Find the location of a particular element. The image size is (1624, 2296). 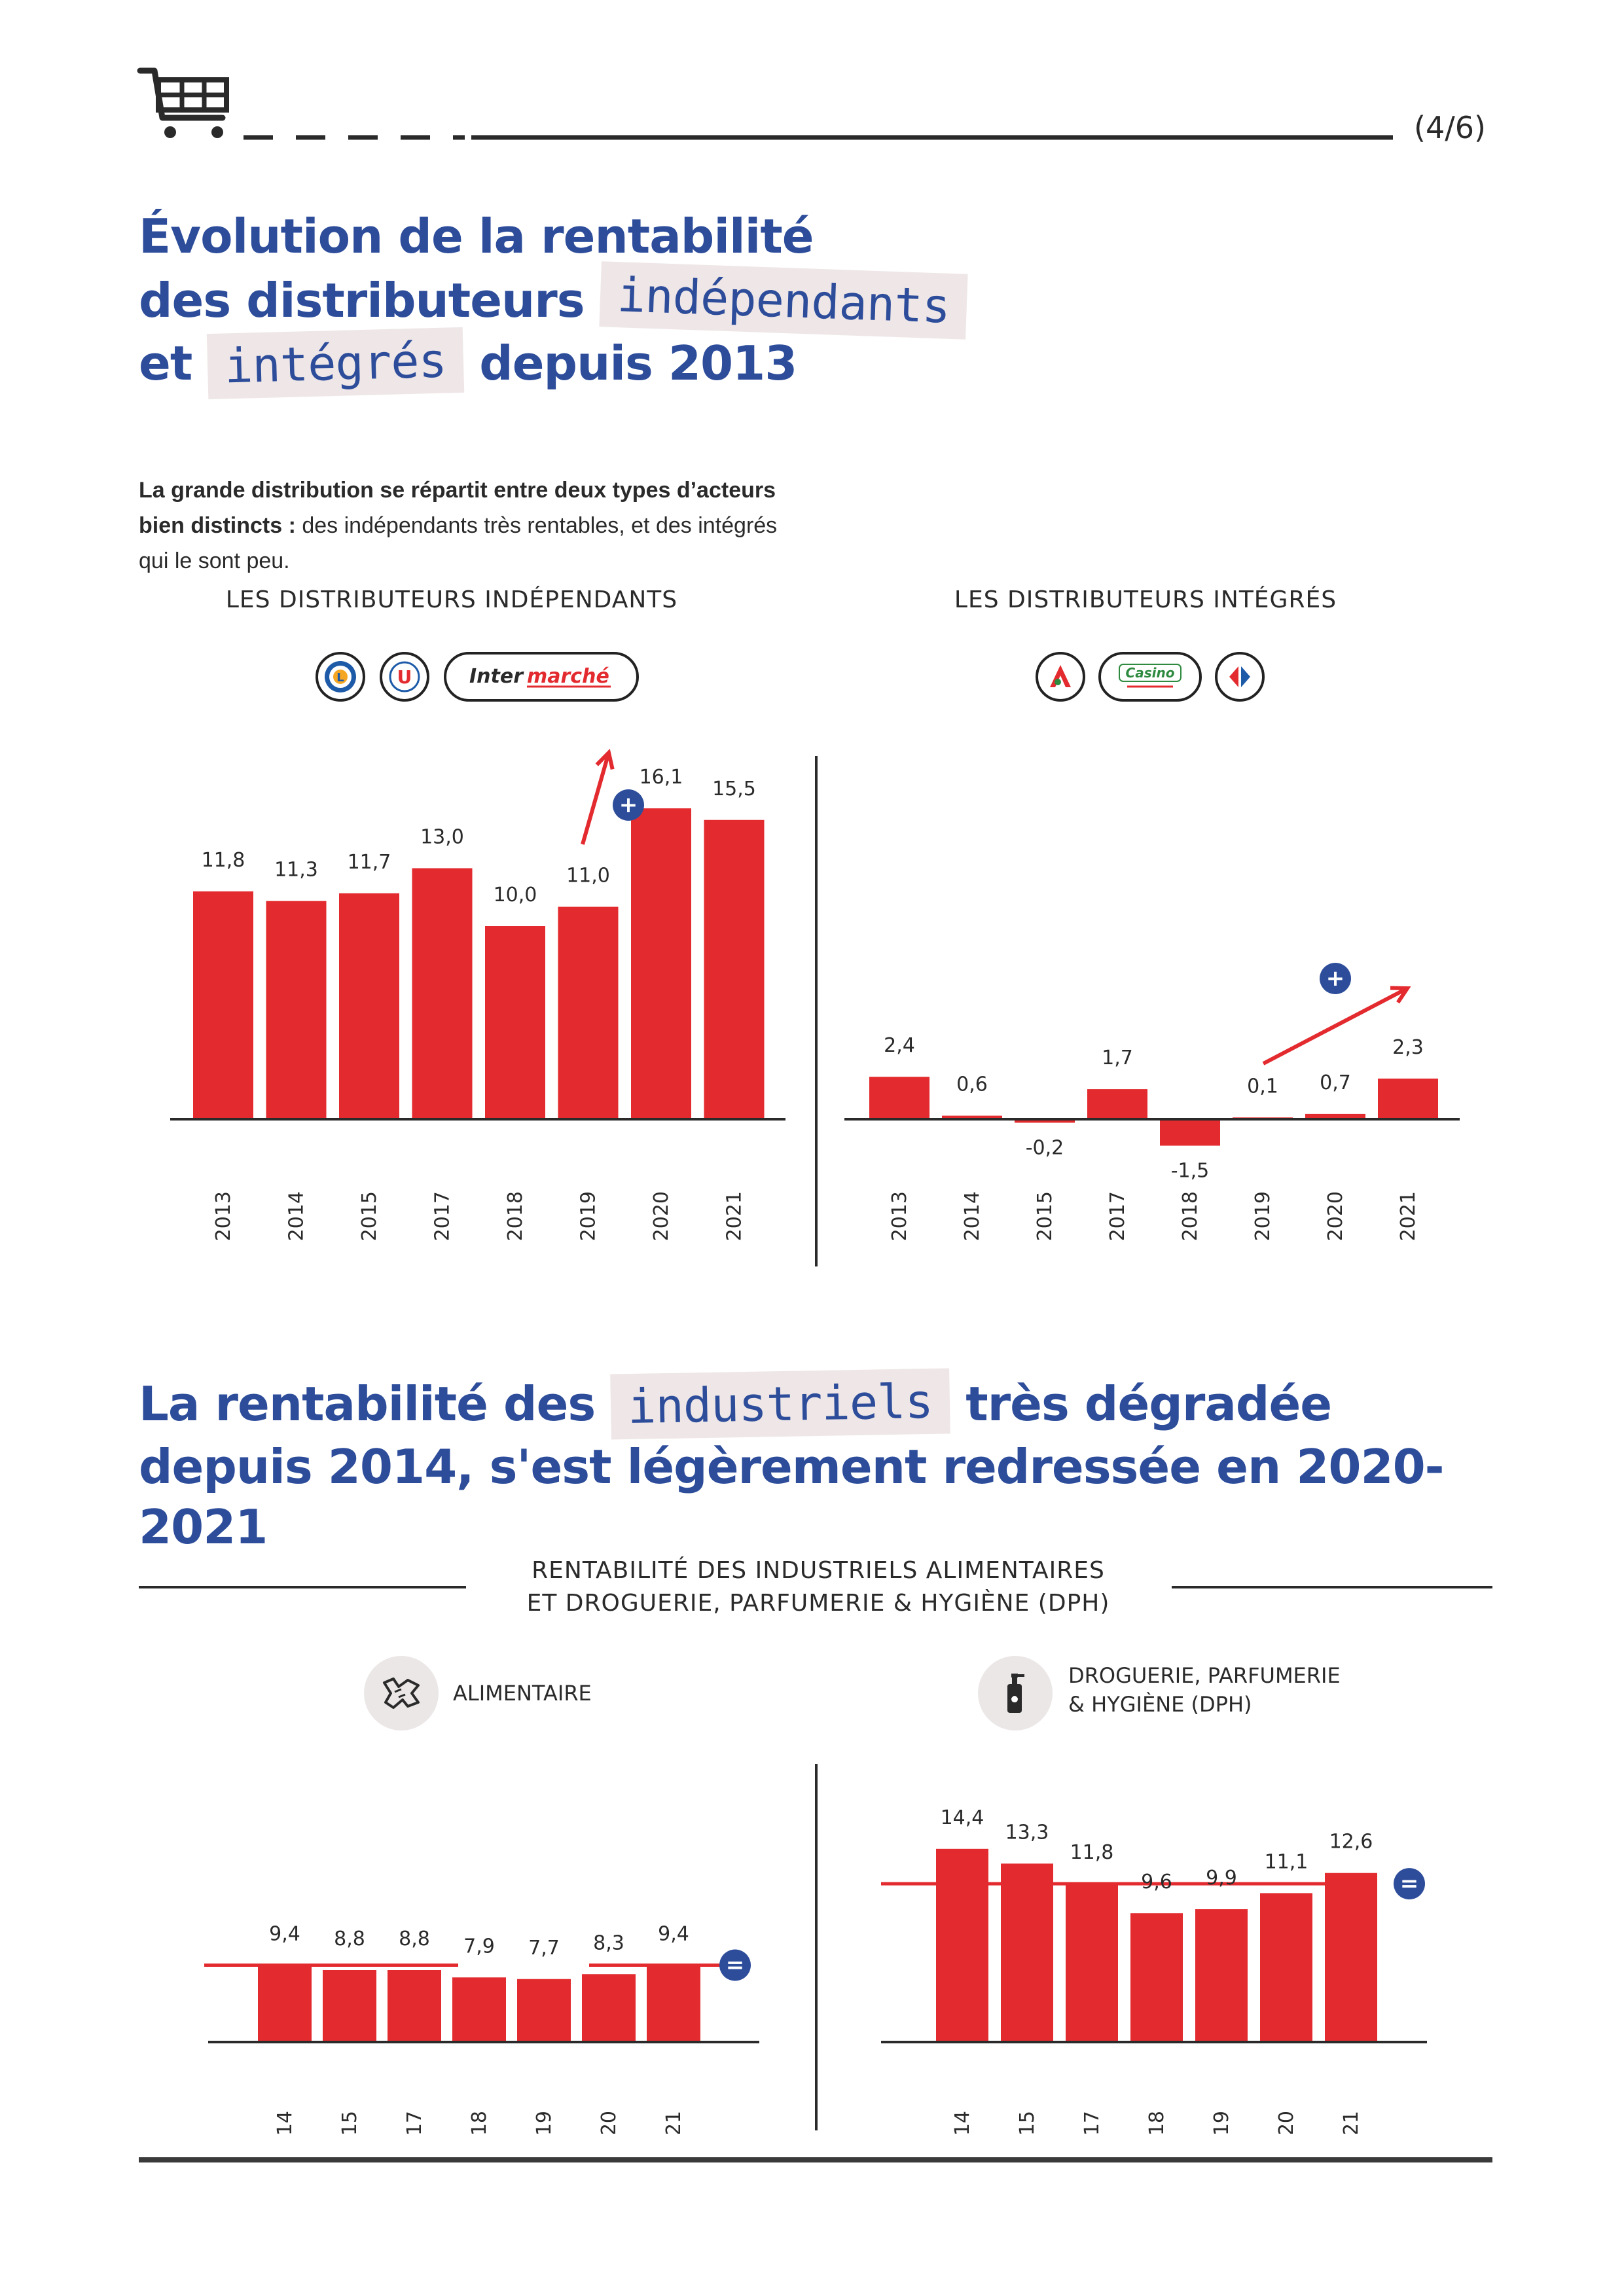

data-label-2020: 11,1 is located at coordinates (1286, 1861).